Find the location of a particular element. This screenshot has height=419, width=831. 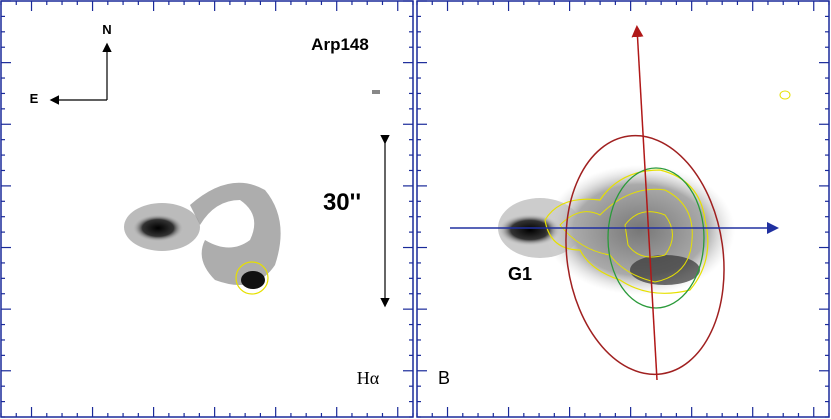

scale-label: 30'' is located at coordinates (342, 202).